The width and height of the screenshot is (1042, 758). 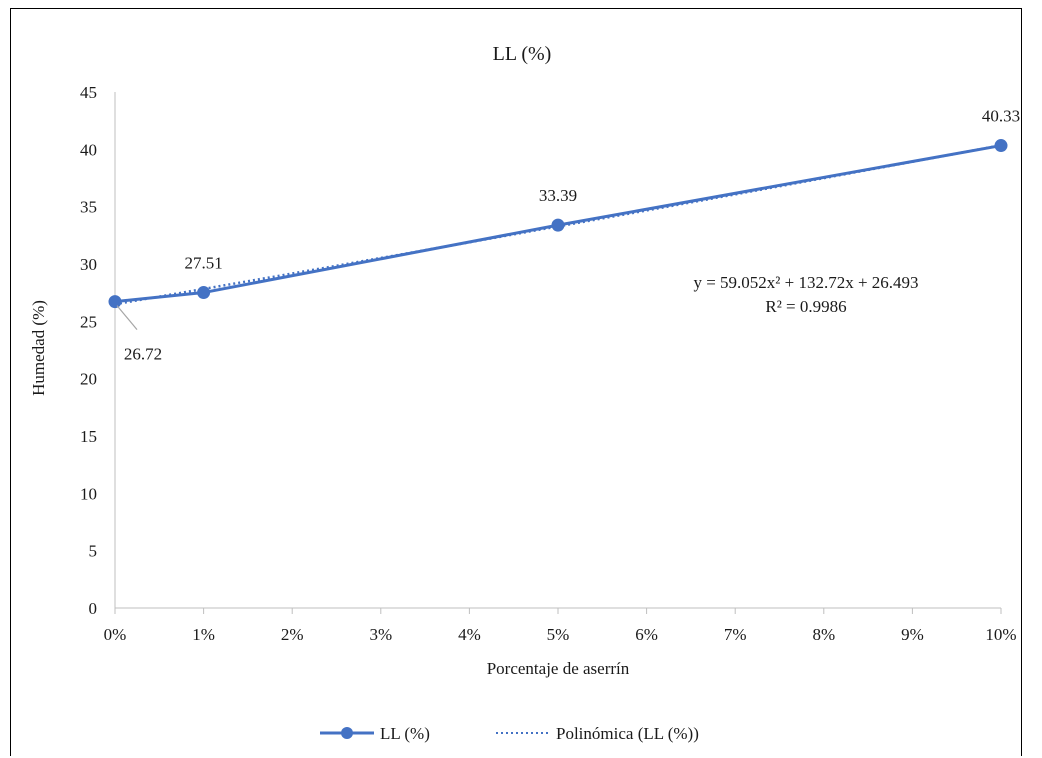 I want to click on legend-series-label: LL (%), so click(x=405, y=733).